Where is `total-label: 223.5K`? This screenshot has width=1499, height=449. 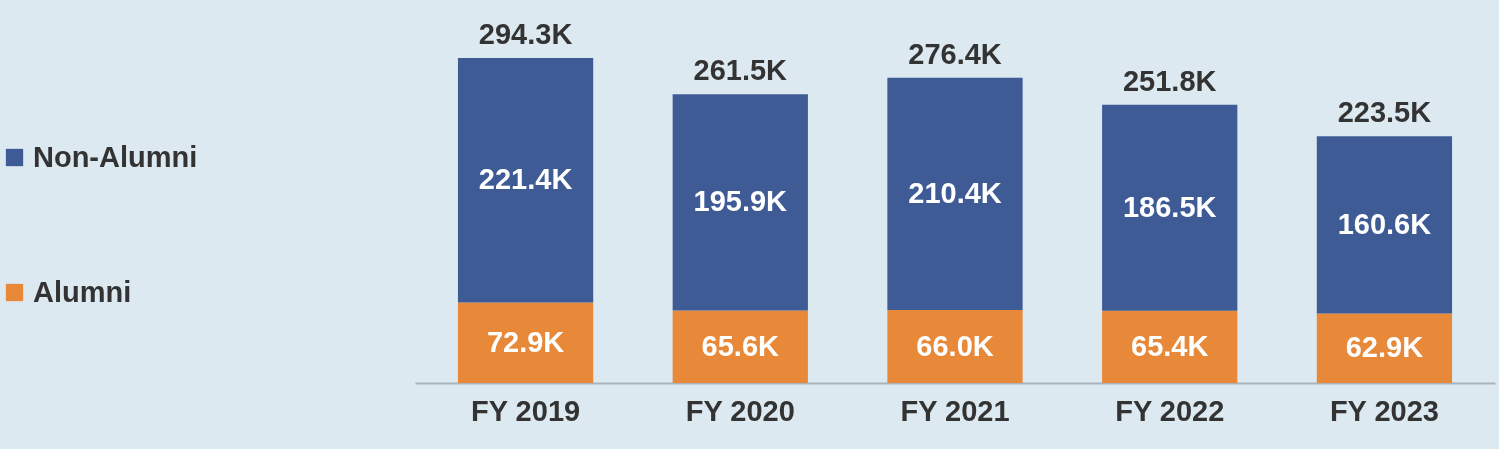 total-label: 223.5K is located at coordinates (1384, 112).